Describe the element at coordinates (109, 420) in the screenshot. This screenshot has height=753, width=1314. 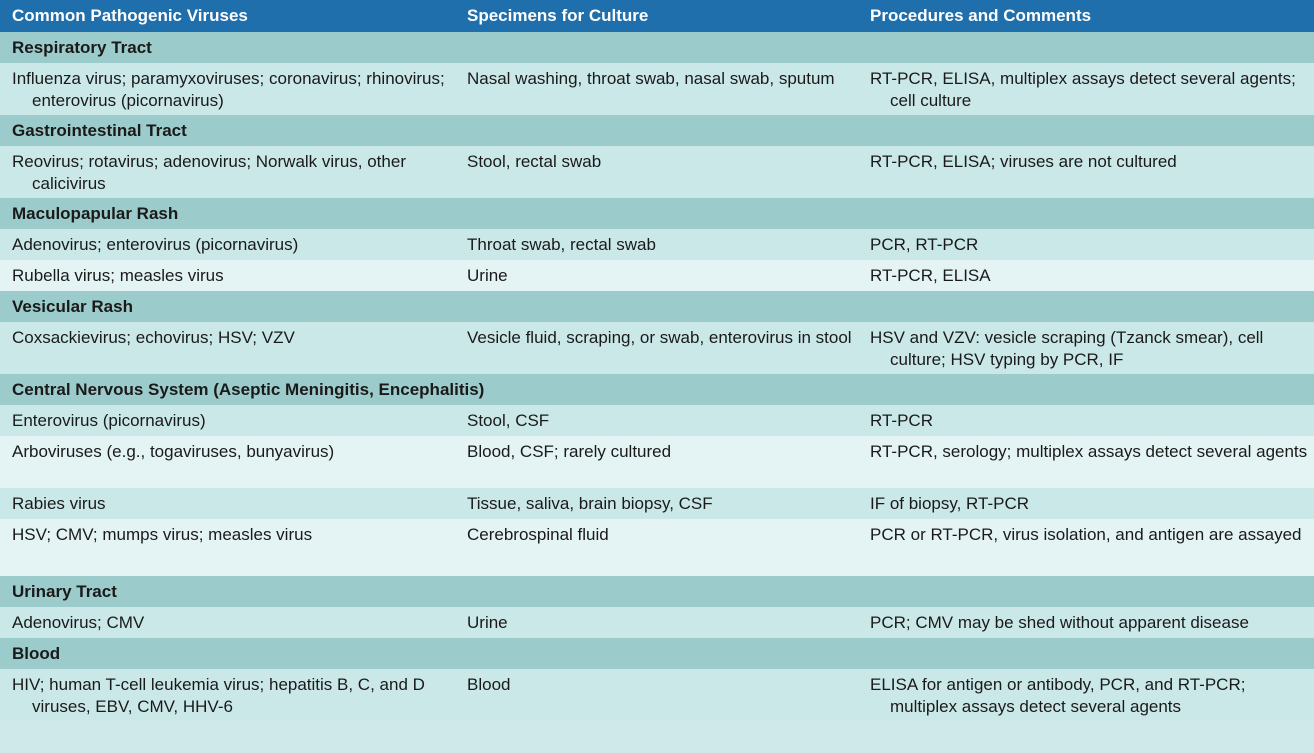
I see `cell-viruses-text: Enterovirus (picornavirus)` at that location.